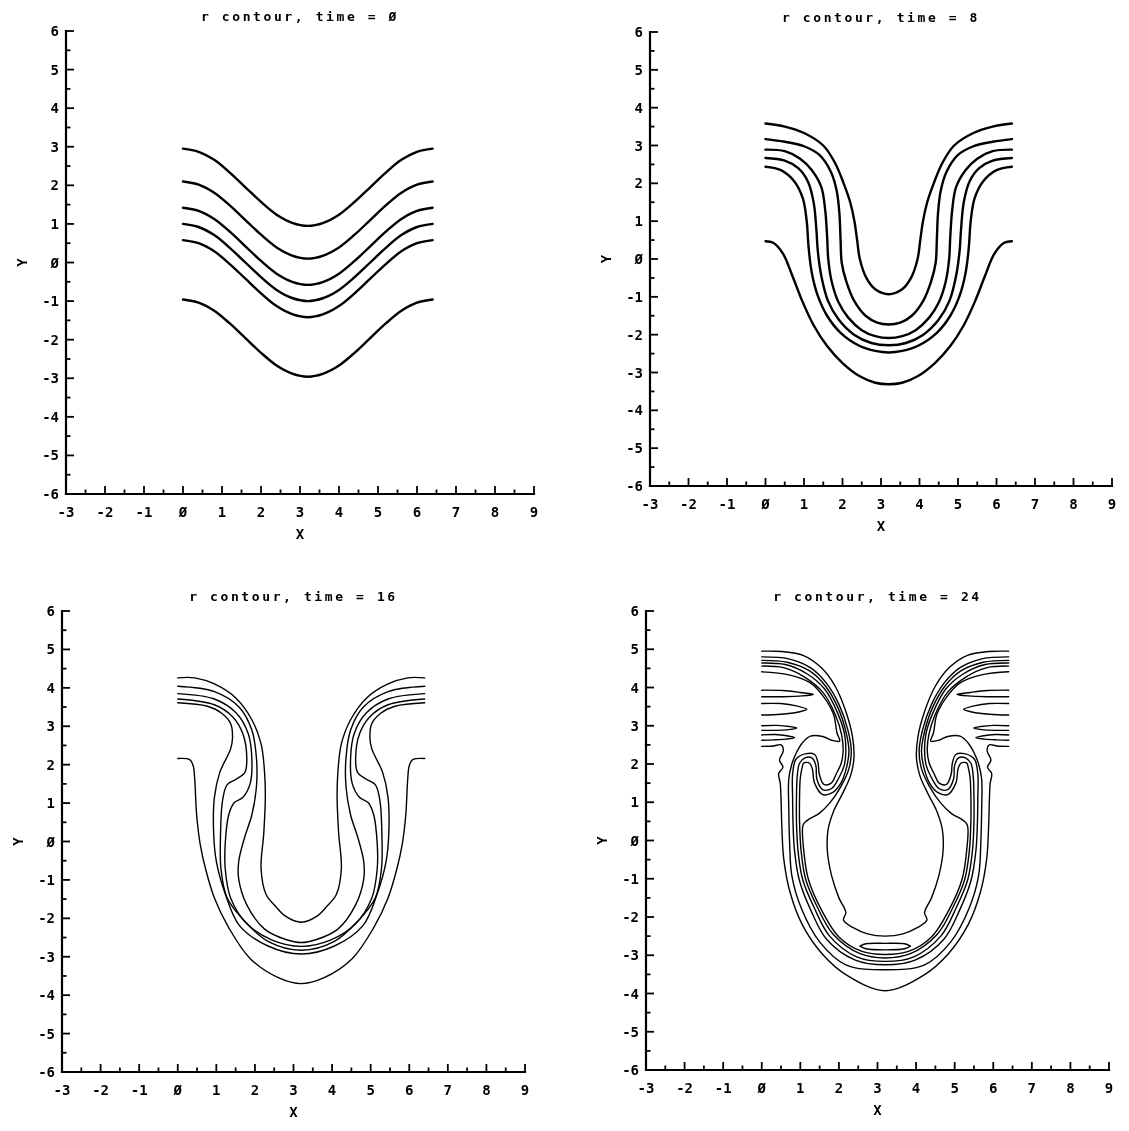 Image resolution: width=1129 pixels, height=1131 pixels. I want to click on chart-title: r contour, time = 8, so click(881, 17).